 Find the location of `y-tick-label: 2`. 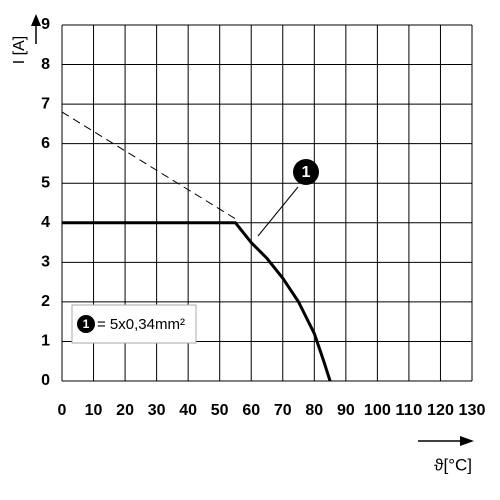

y-tick-label: 2 is located at coordinates (45, 301).